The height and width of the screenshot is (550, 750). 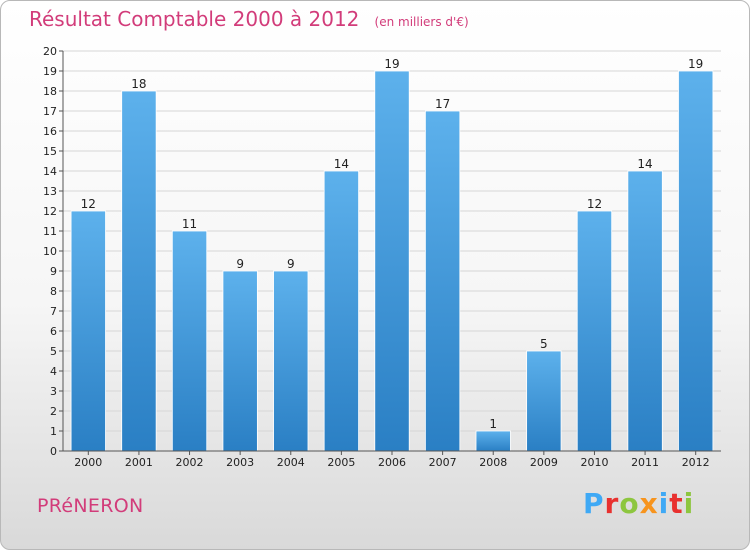 What do you see at coordinates (50, 51) in the screenshot?
I see `y-tick-label: 20` at bounding box center [50, 51].